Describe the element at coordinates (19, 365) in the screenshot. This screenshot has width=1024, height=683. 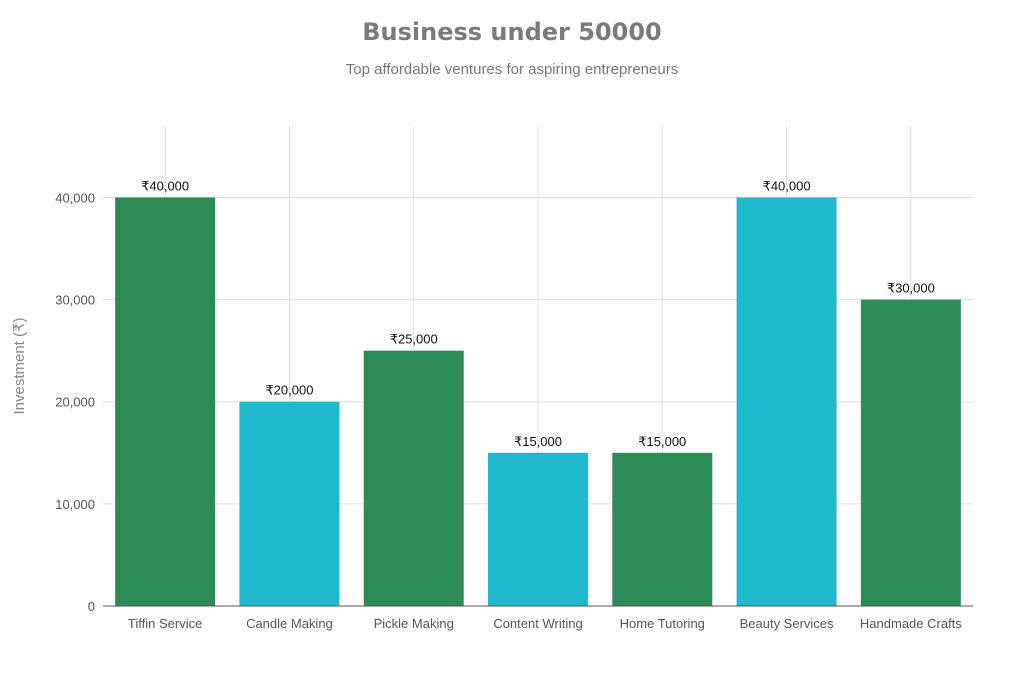
I see `y-axis-label: Investment (₹)` at that location.